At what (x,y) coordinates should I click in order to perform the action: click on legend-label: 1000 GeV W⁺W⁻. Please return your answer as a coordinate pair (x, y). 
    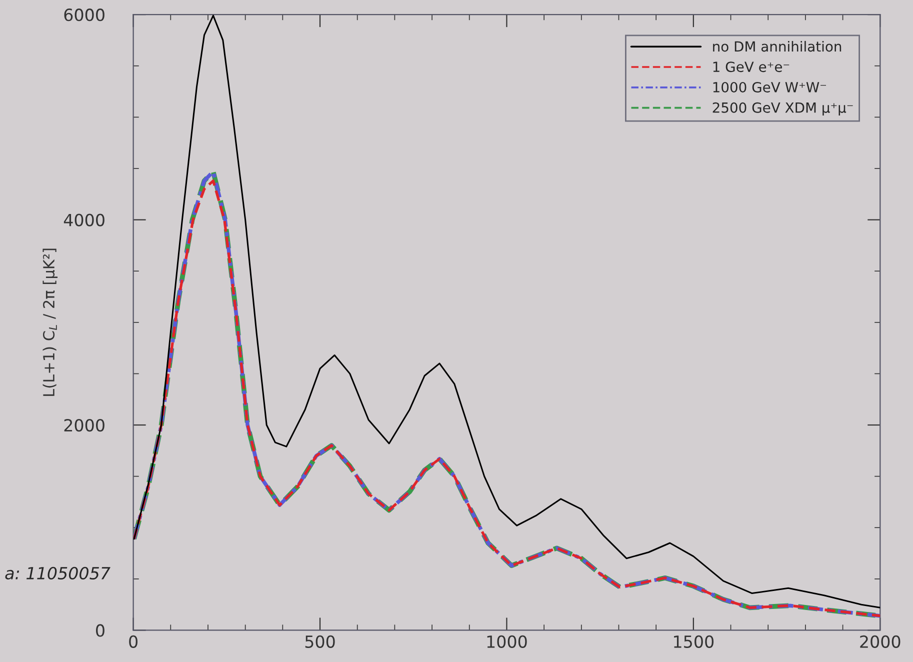
    Looking at the image, I should click on (769, 87).